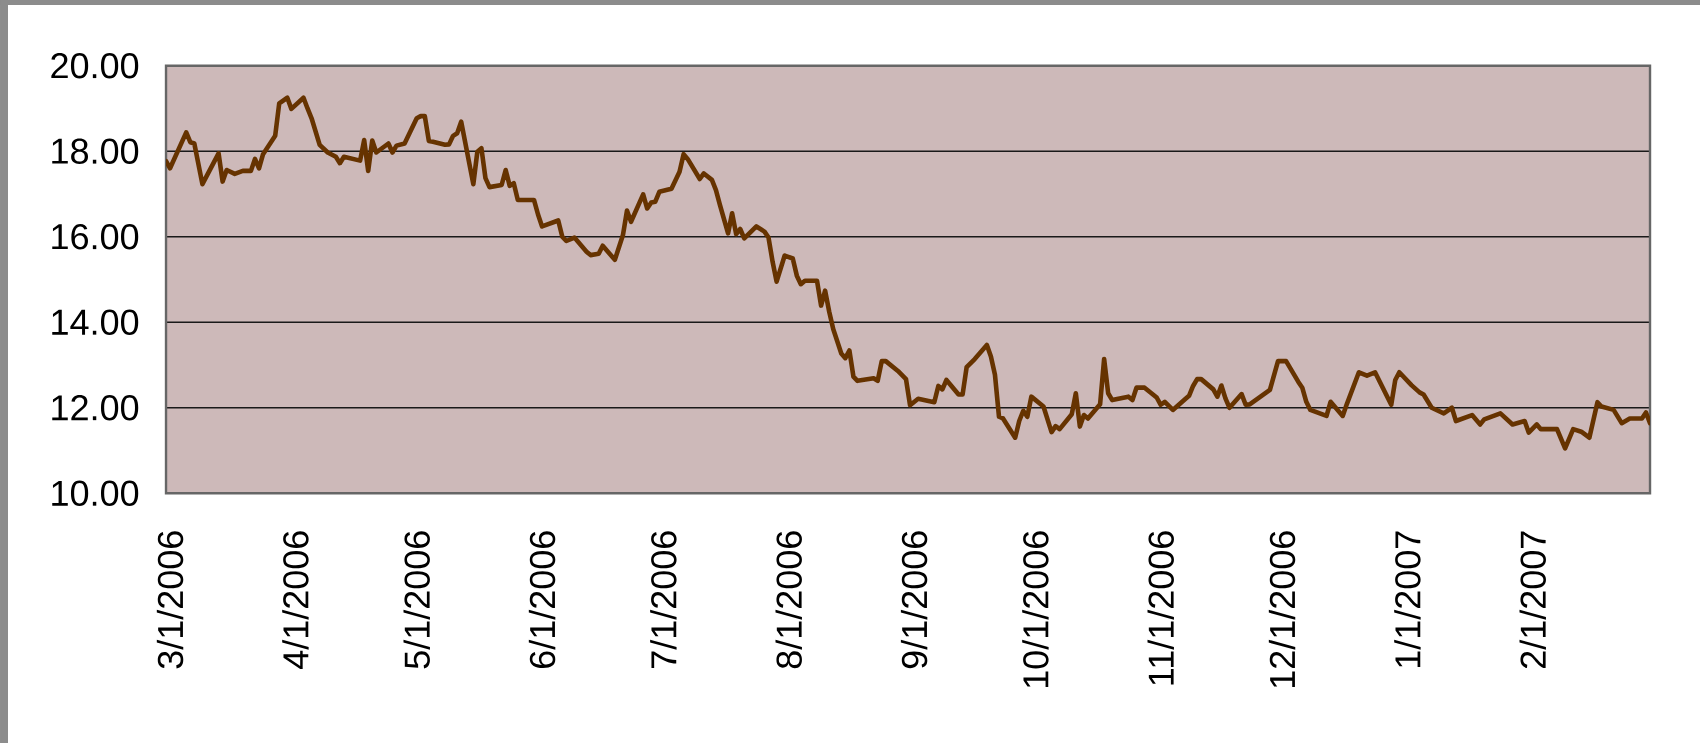 The height and width of the screenshot is (743, 1700). What do you see at coordinates (914, 600) in the screenshot?
I see `x-tick-label: 9/1/2006` at bounding box center [914, 600].